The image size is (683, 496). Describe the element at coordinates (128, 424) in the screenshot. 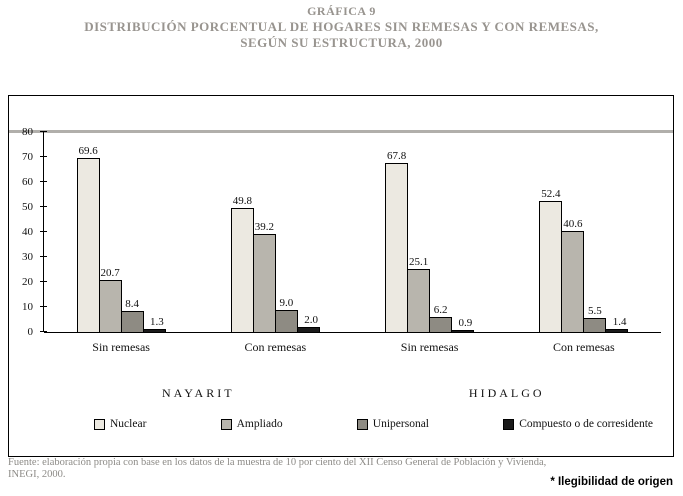

I see `legend-label: Nuclear` at that location.